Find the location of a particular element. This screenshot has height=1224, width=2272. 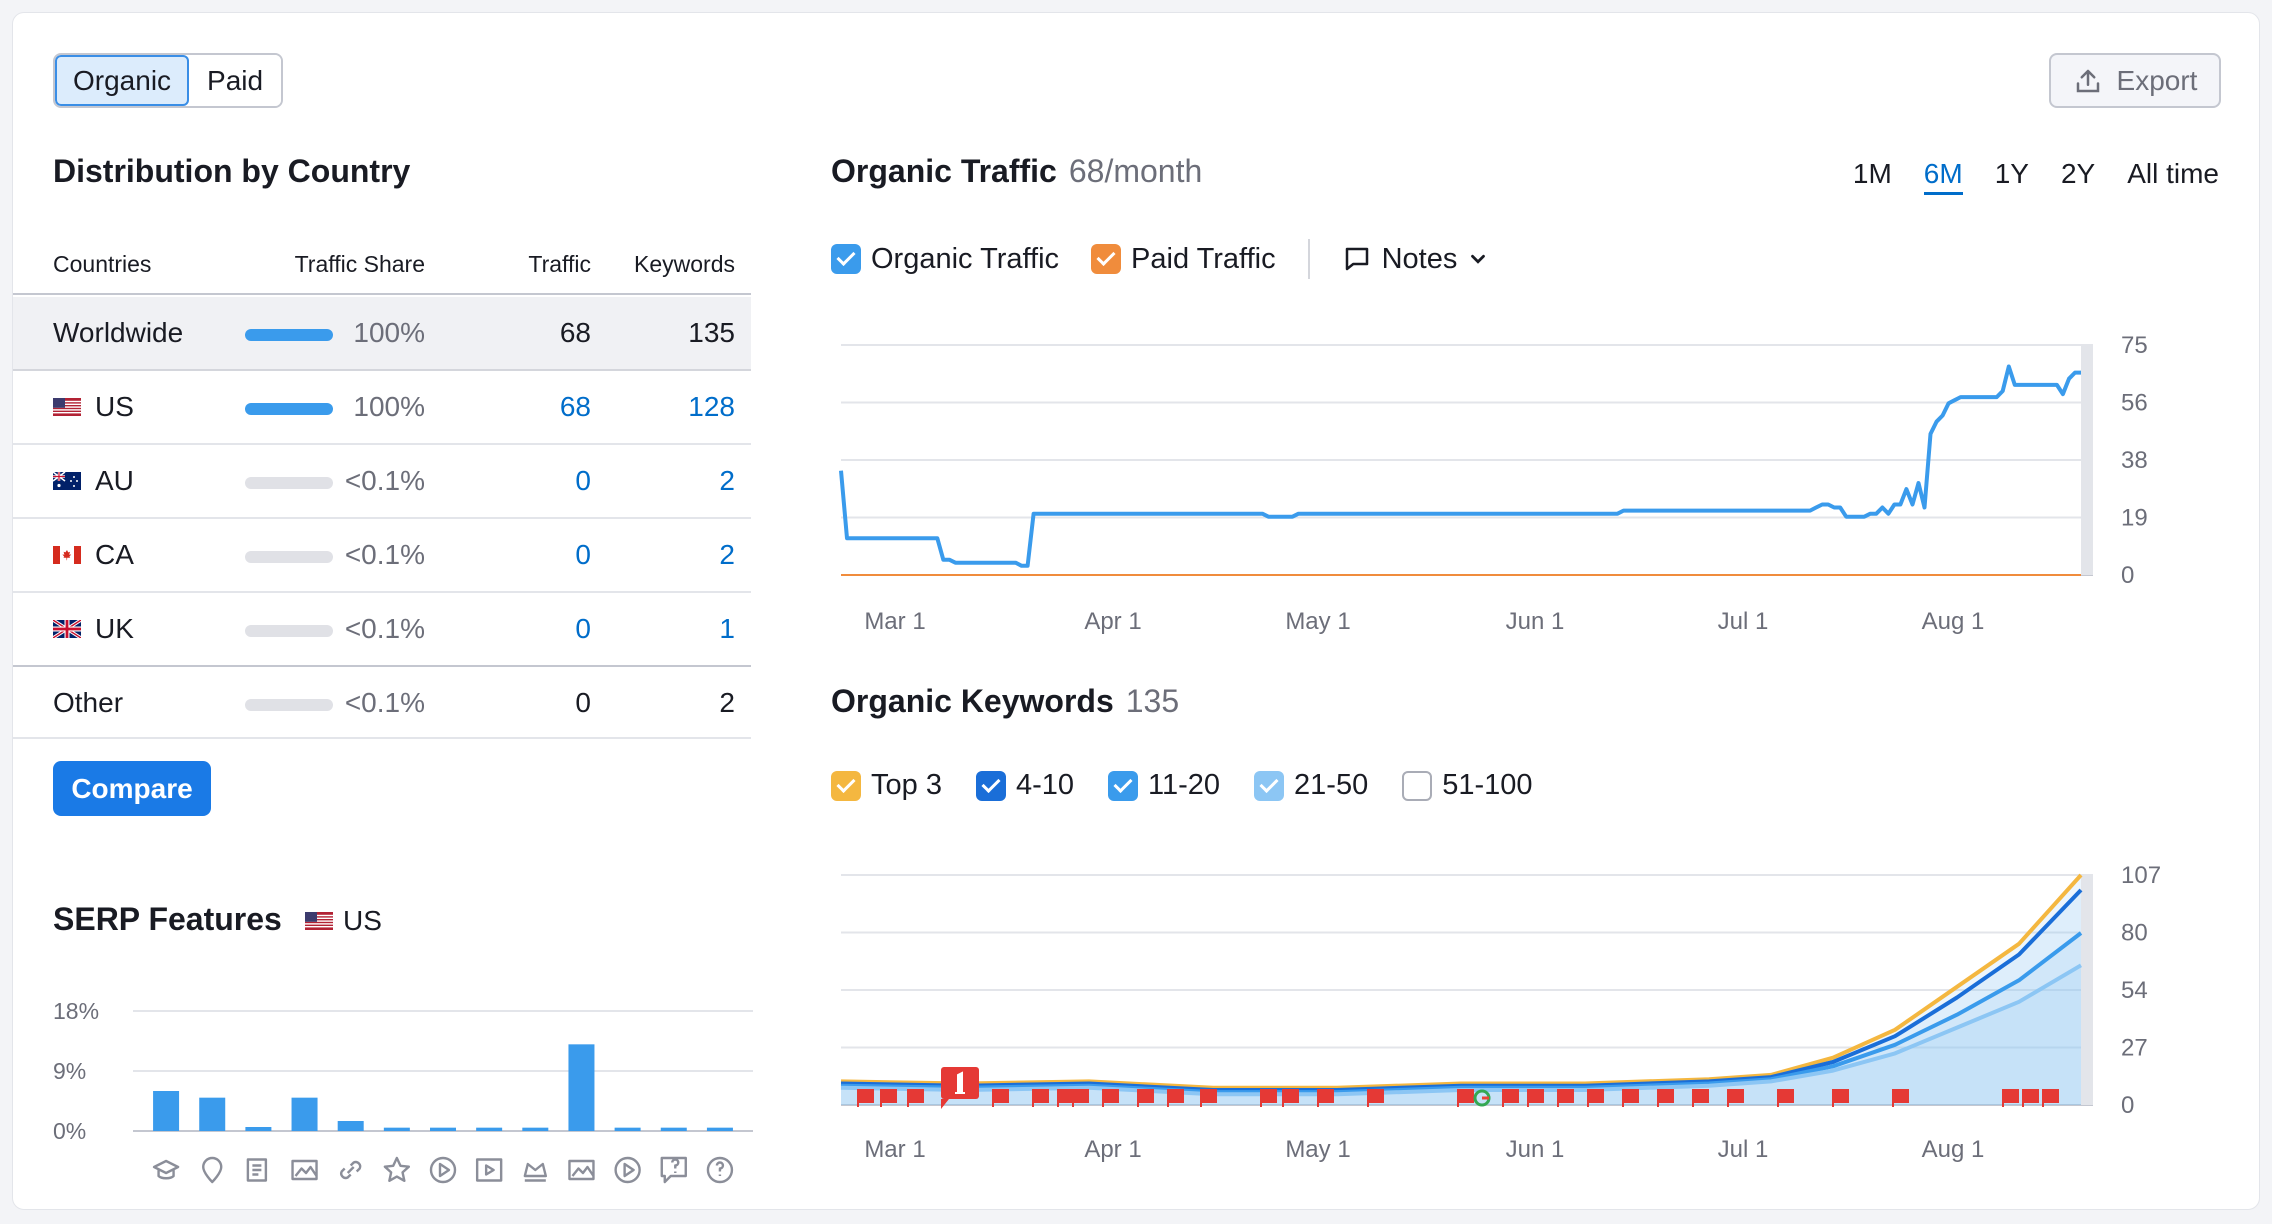

traffic-x-tick: Jul 1 is located at coordinates (1743, 621).